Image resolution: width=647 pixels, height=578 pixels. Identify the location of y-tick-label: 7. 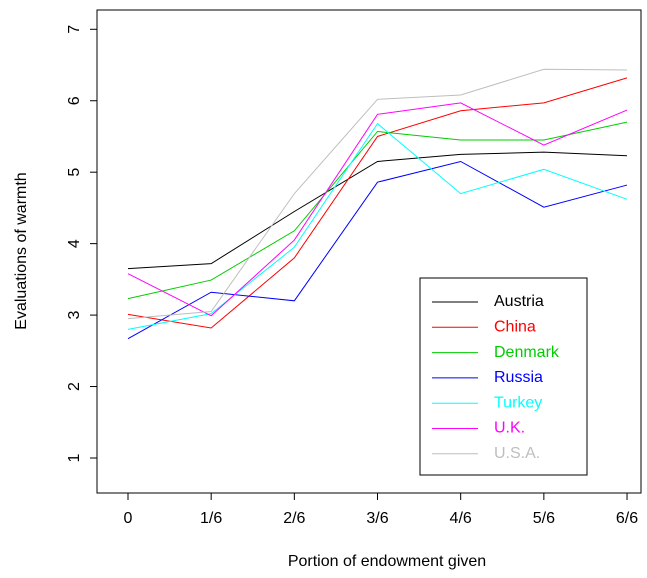
(74, 29).